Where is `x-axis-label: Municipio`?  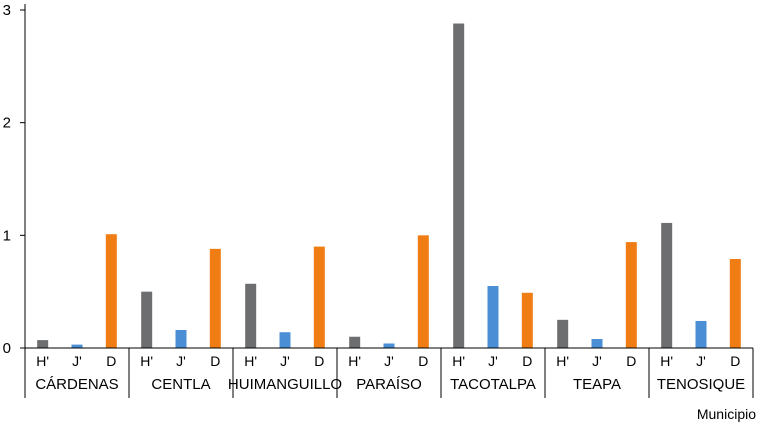 x-axis-label: Municipio is located at coordinates (726, 414).